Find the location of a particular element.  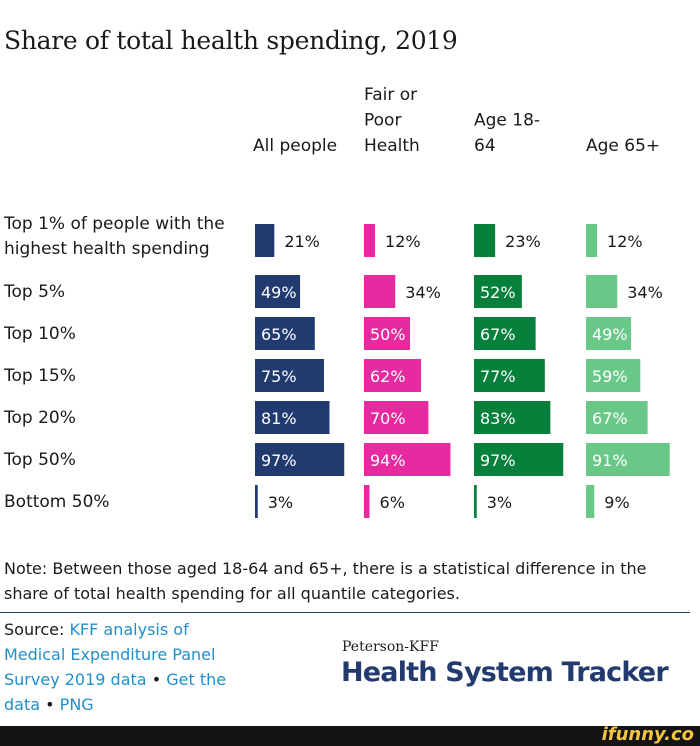

column-header-line: Age 18- is located at coordinates (507, 121).